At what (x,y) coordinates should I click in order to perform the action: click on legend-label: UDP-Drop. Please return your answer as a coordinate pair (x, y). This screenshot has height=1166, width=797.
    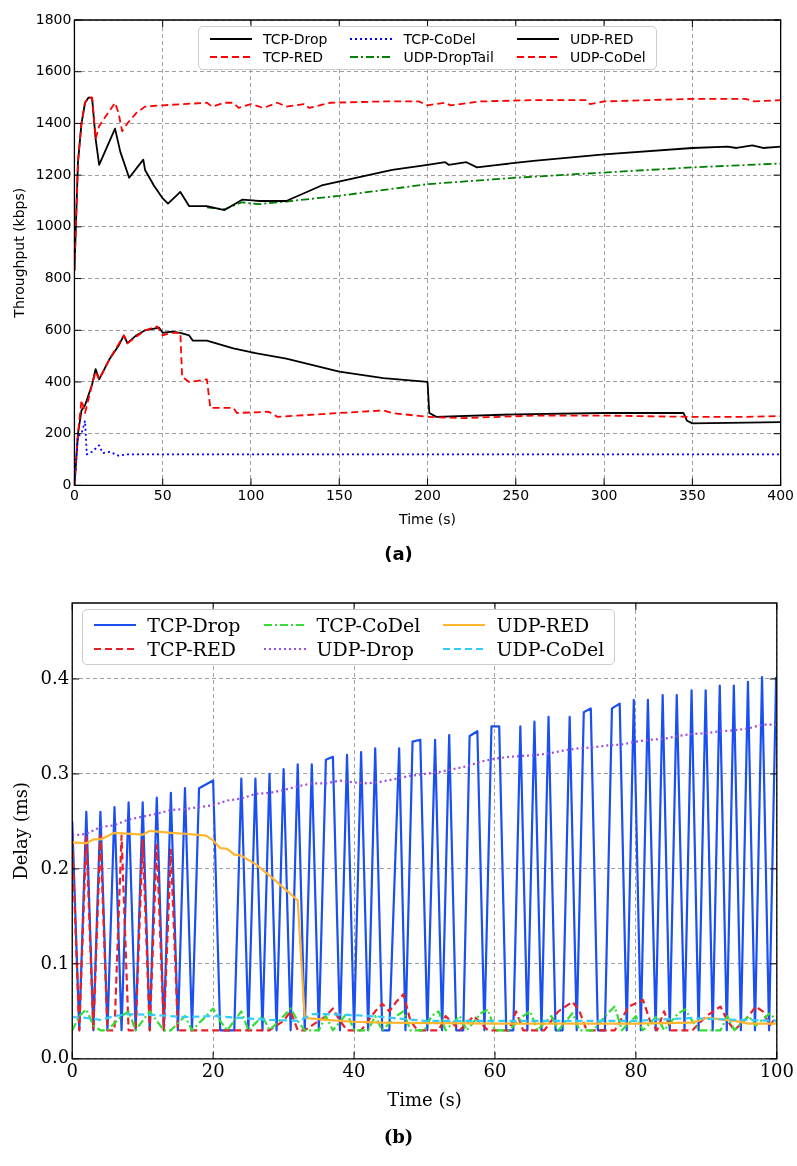
    Looking at the image, I should click on (365, 649).